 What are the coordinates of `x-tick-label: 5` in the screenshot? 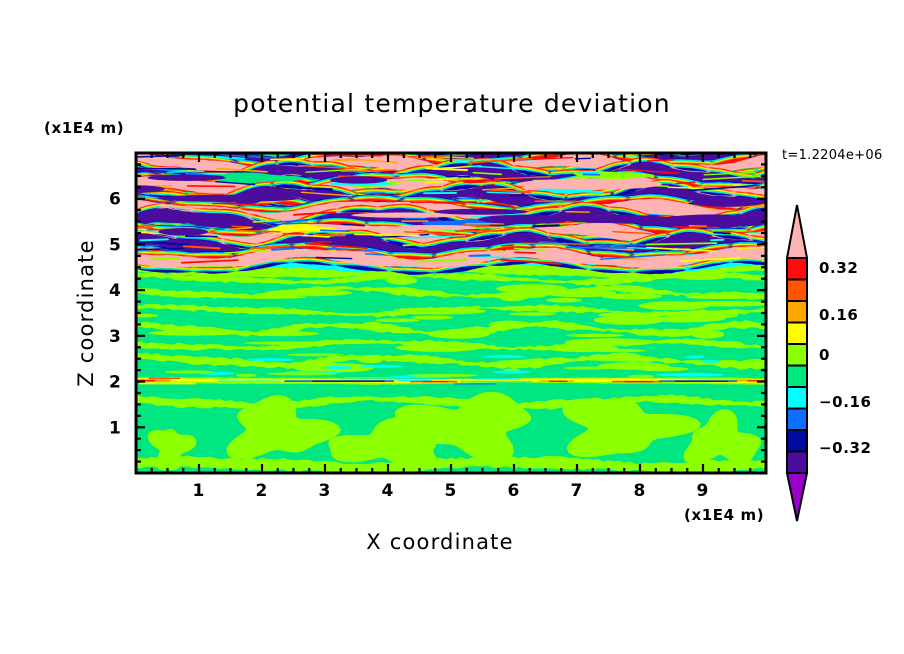 It's located at (450, 491).